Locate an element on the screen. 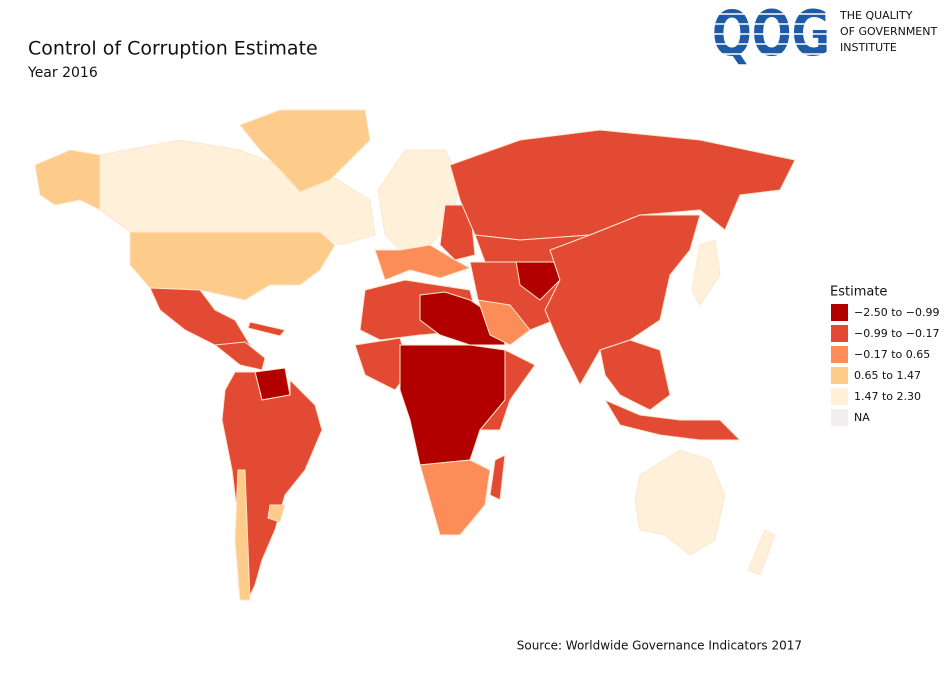  arabia is located at coordinates (504, 322).